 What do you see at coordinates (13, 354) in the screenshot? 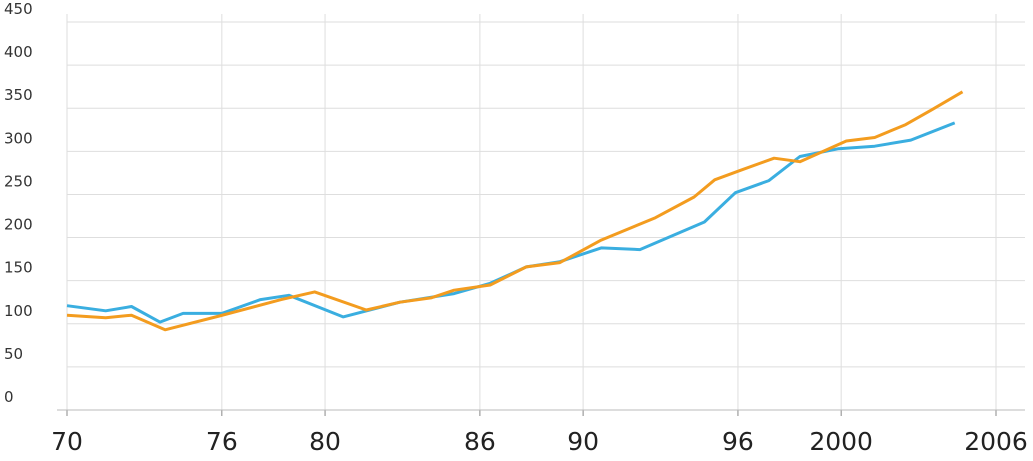
I see `y-tick-label: 50` at bounding box center [13, 354].